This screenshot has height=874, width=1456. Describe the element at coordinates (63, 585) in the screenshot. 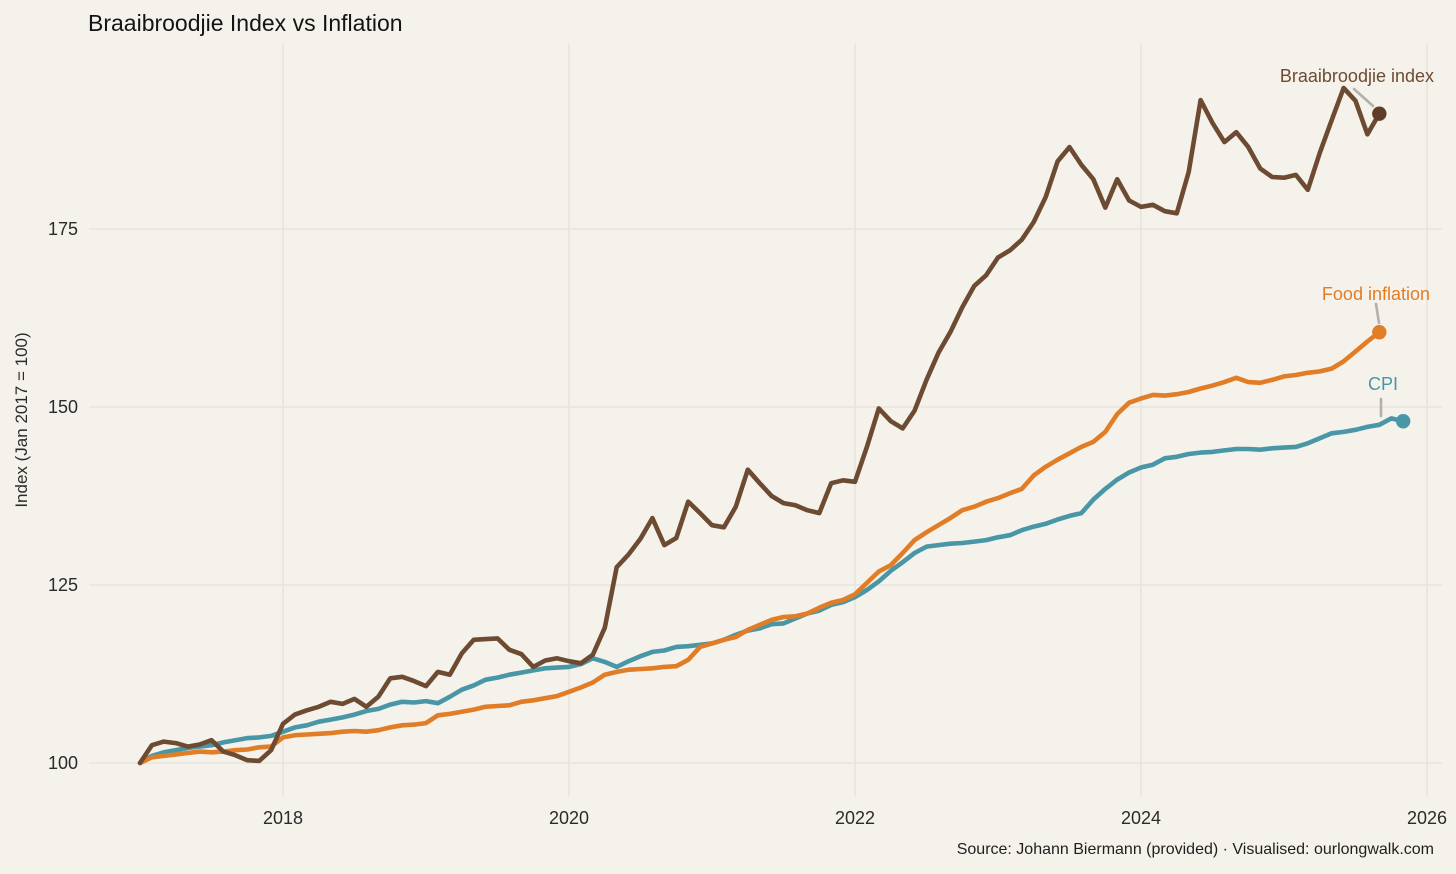

I see `y-tick-label: 125` at that location.